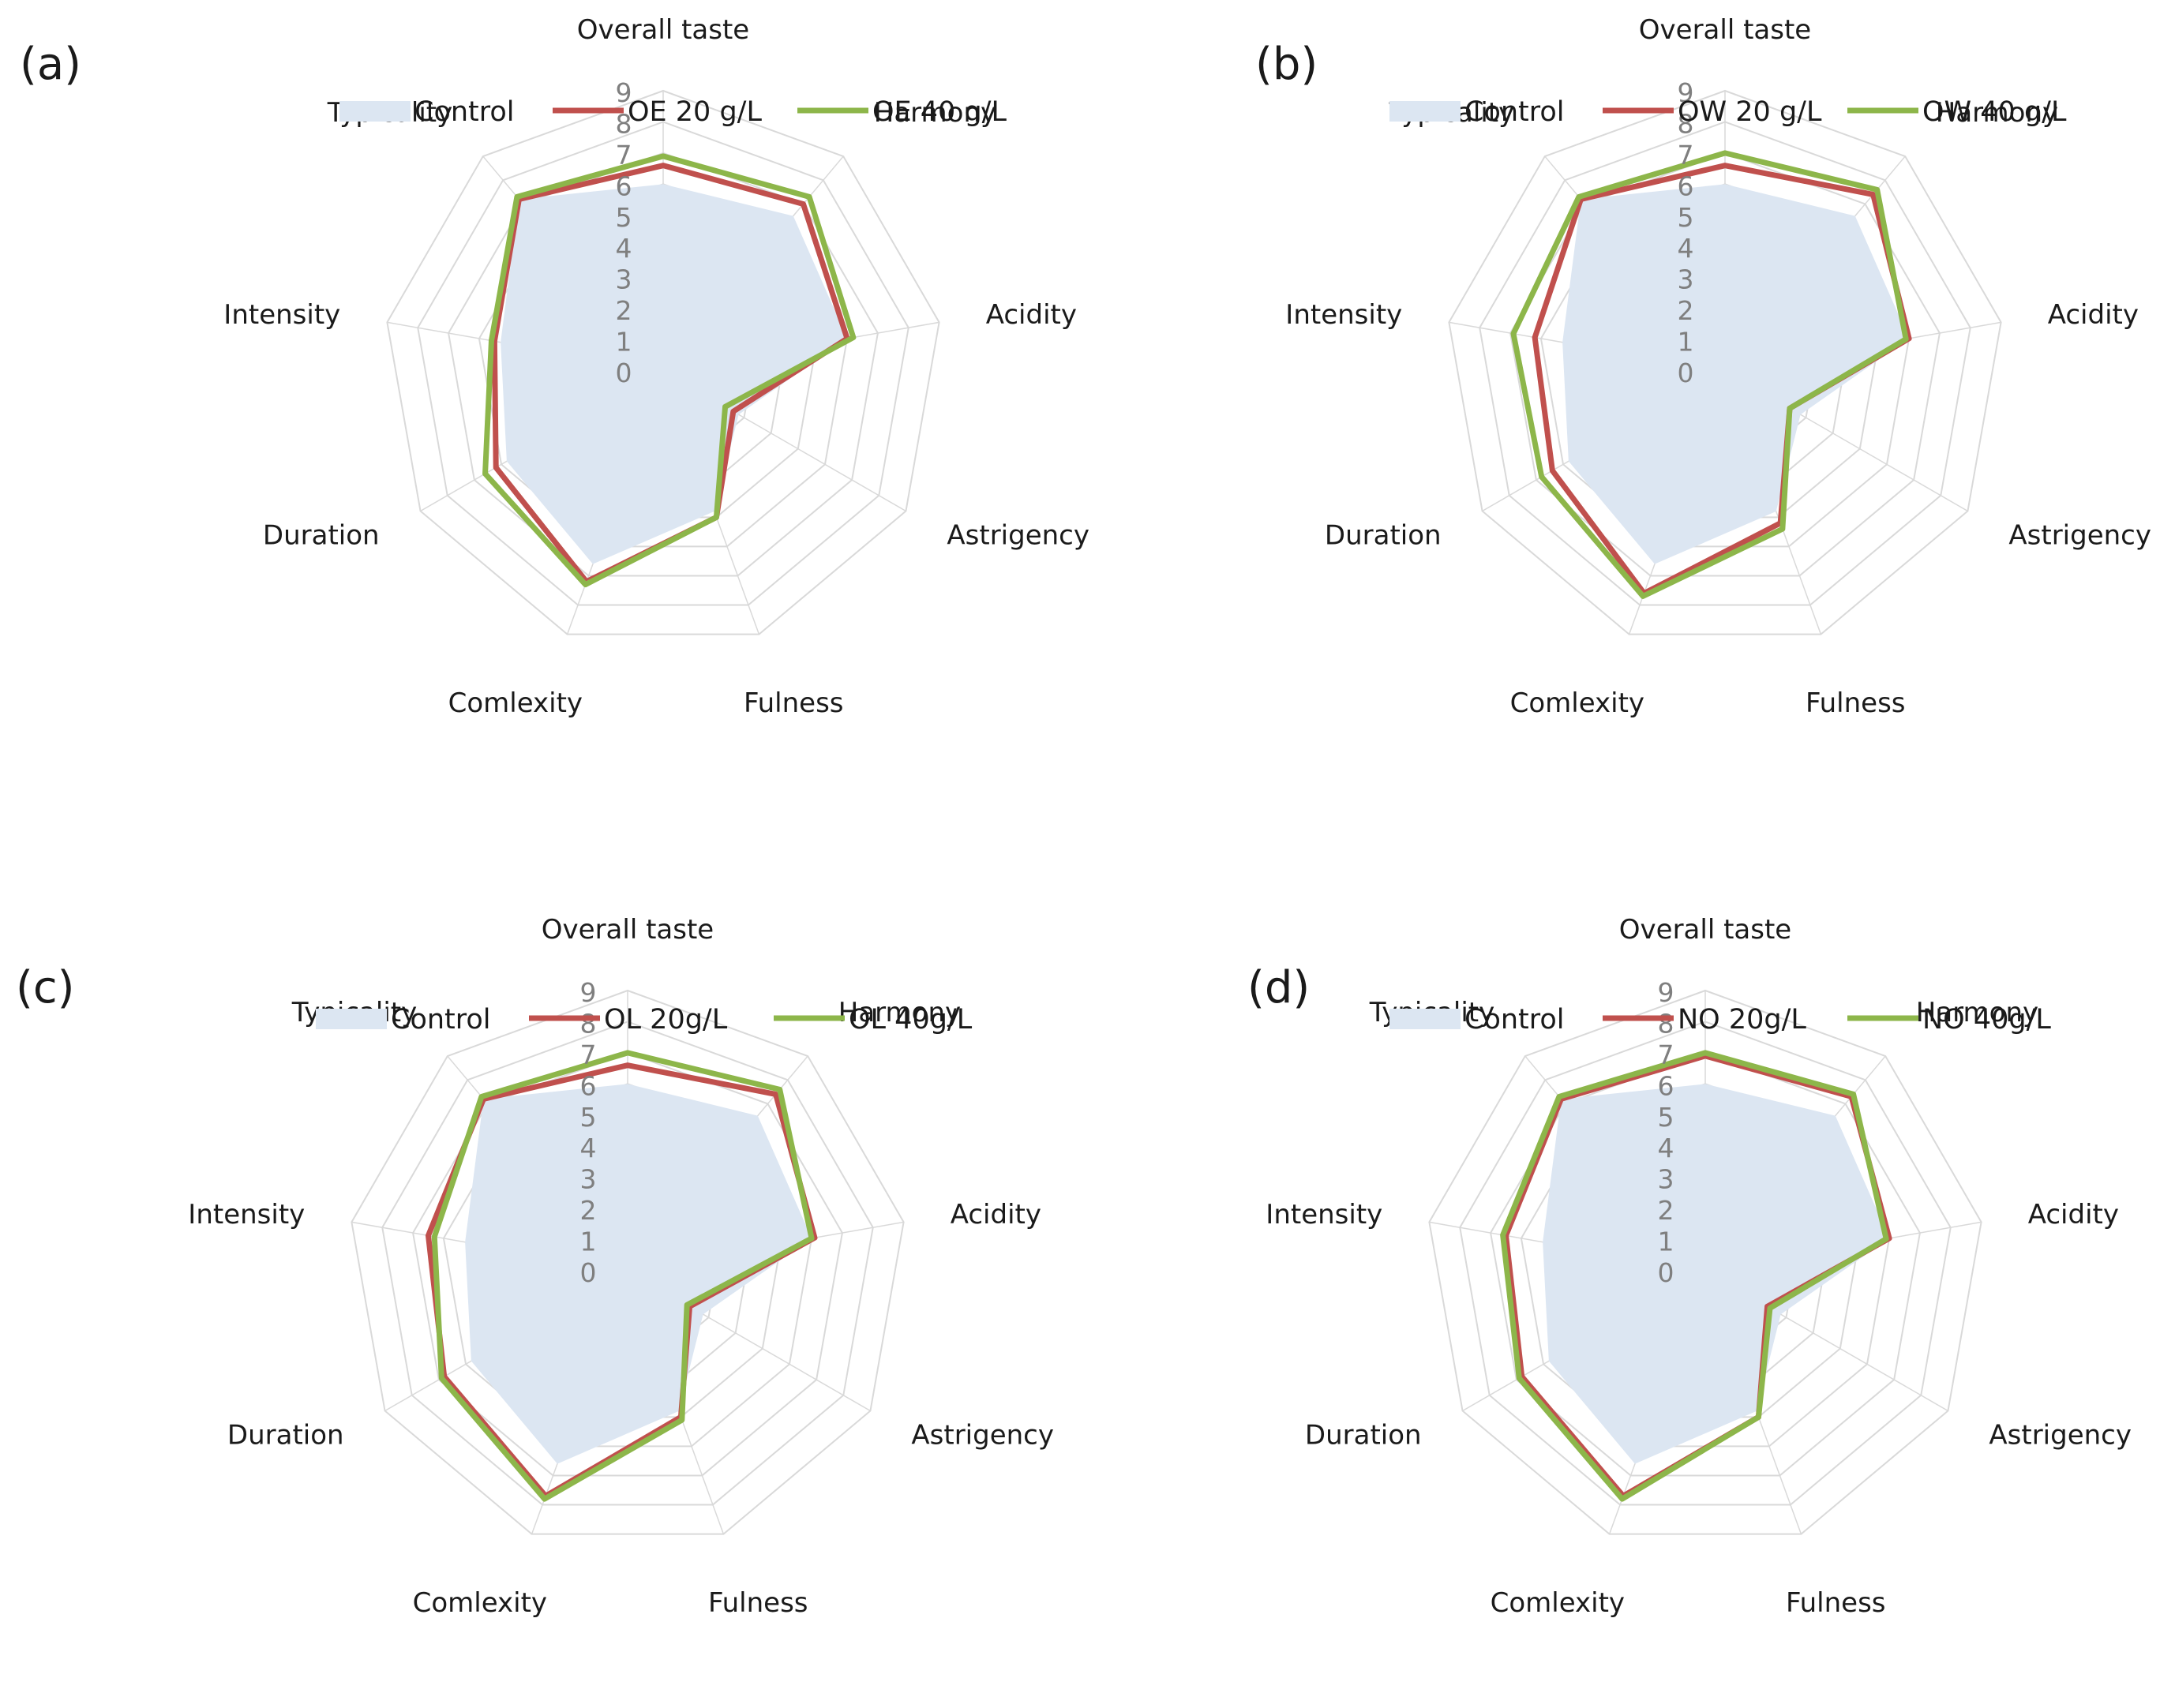  I want to click on legend-label: OE 40 g/L, so click(939, 112).